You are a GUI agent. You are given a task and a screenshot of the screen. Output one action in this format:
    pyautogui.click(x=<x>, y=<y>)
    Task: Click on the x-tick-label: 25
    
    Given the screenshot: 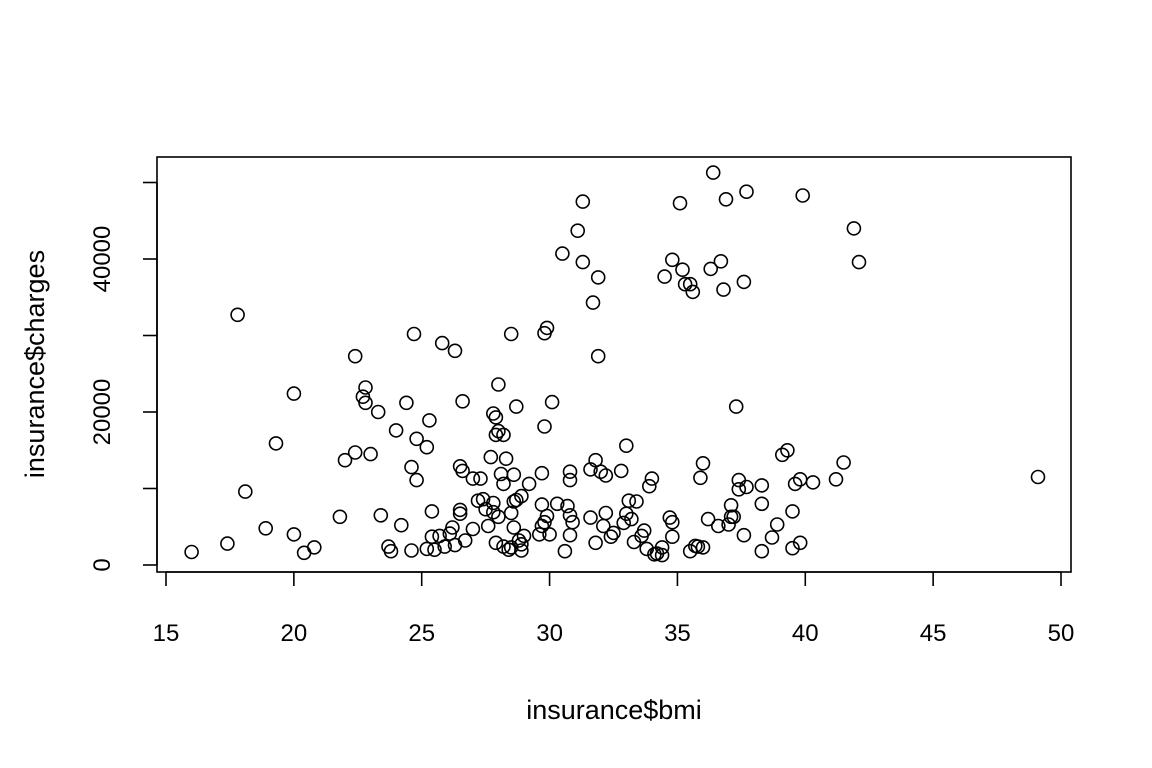 What is the action you would take?
    pyautogui.click(x=421, y=633)
    